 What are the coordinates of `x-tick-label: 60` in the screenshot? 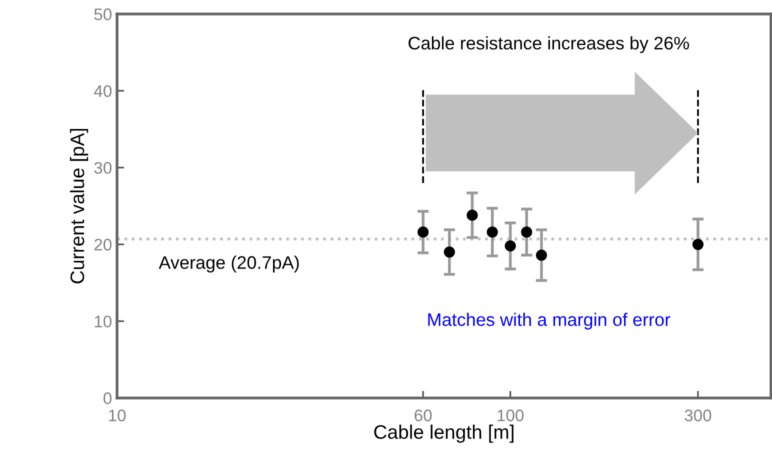 It's located at (423, 416).